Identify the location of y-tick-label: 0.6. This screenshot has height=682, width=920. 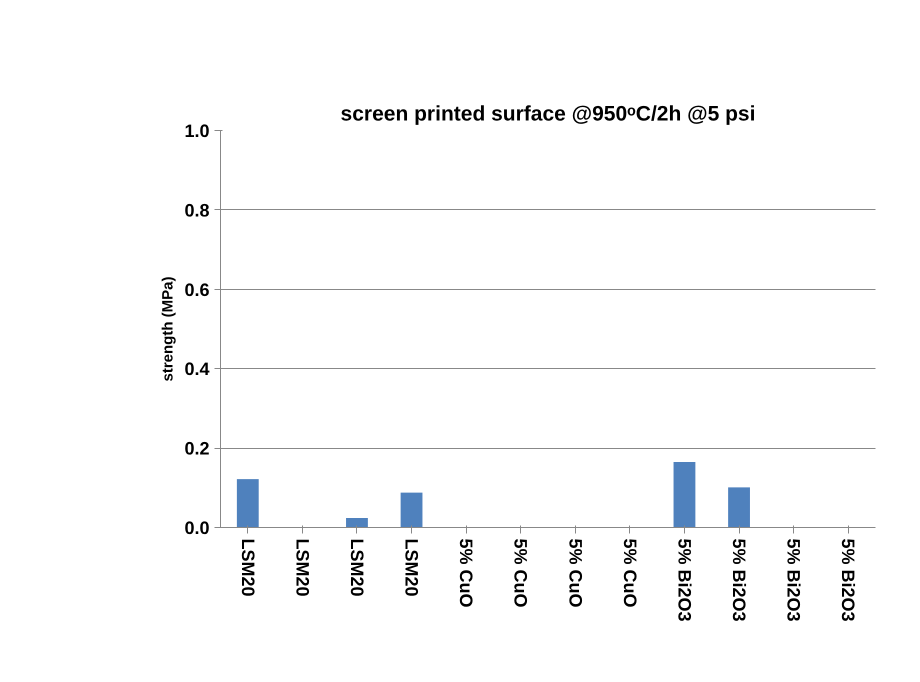
(197, 290).